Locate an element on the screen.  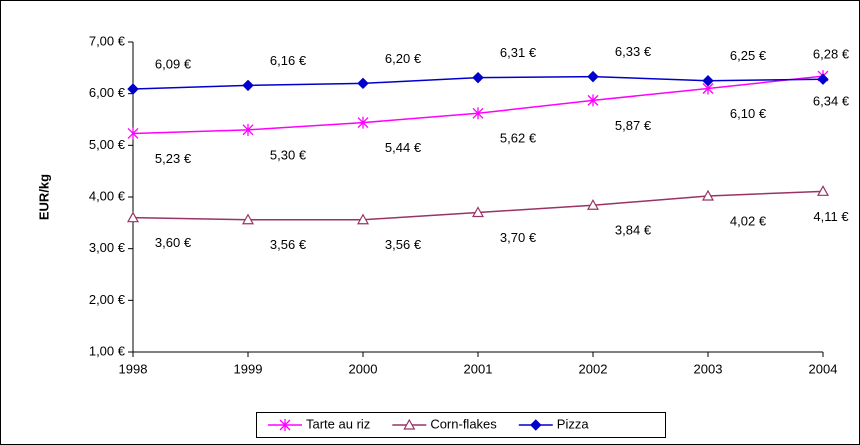
y-tick-label: 6,00 € is located at coordinates (107, 92).